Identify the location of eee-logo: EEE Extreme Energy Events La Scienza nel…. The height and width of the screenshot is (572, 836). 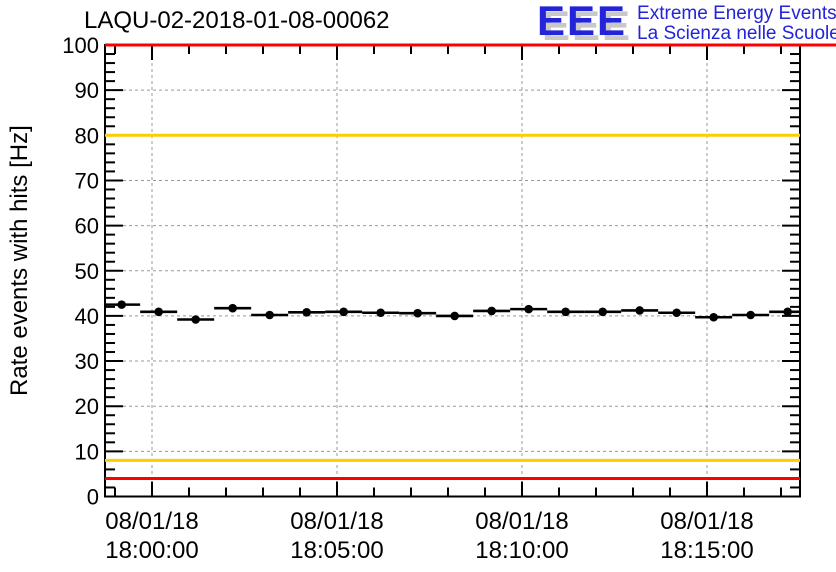
(686, 22).